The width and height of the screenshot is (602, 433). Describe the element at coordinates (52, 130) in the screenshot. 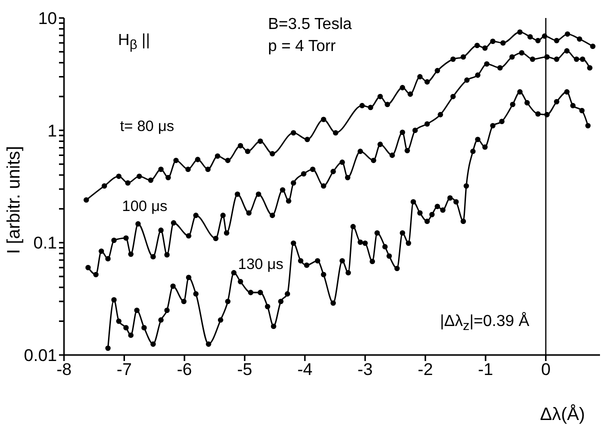

I see `y-tick-label: 1` at that location.